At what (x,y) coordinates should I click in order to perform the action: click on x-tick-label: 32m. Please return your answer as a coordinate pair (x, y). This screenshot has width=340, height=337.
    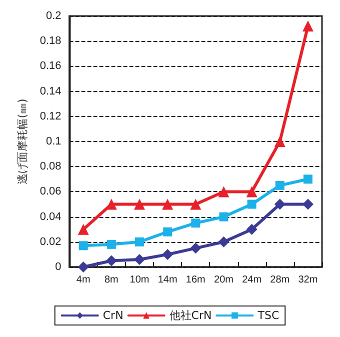
    Looking at the image, I should click on (308, 280).